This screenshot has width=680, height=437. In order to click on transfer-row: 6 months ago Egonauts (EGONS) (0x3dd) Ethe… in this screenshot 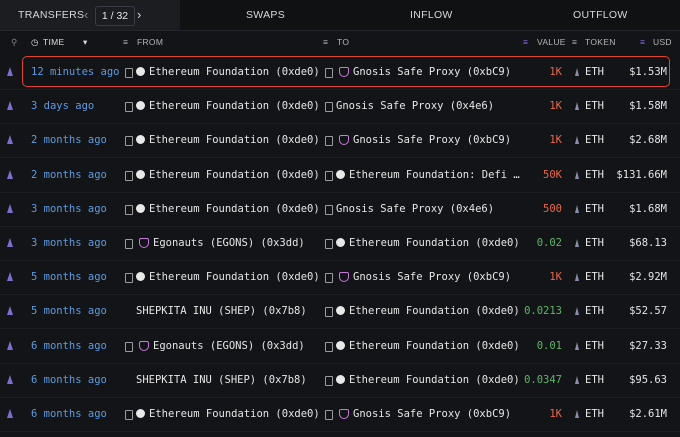, I will do `click(340, 346)`.